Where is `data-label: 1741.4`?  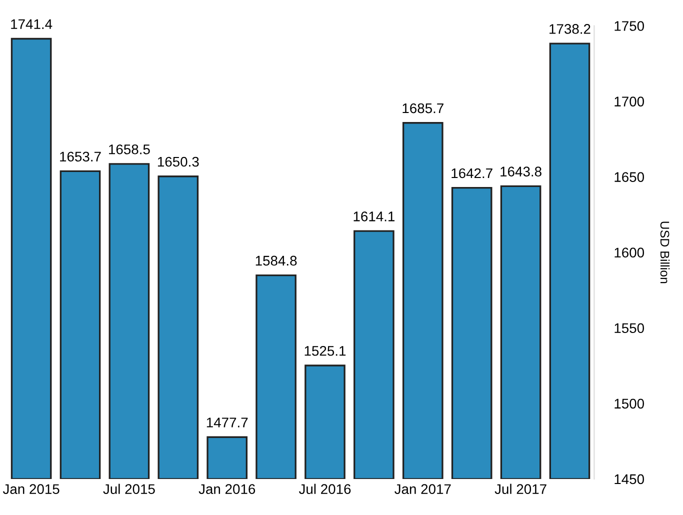
data-label: 1741.4 is located at coordinates (31, 24).